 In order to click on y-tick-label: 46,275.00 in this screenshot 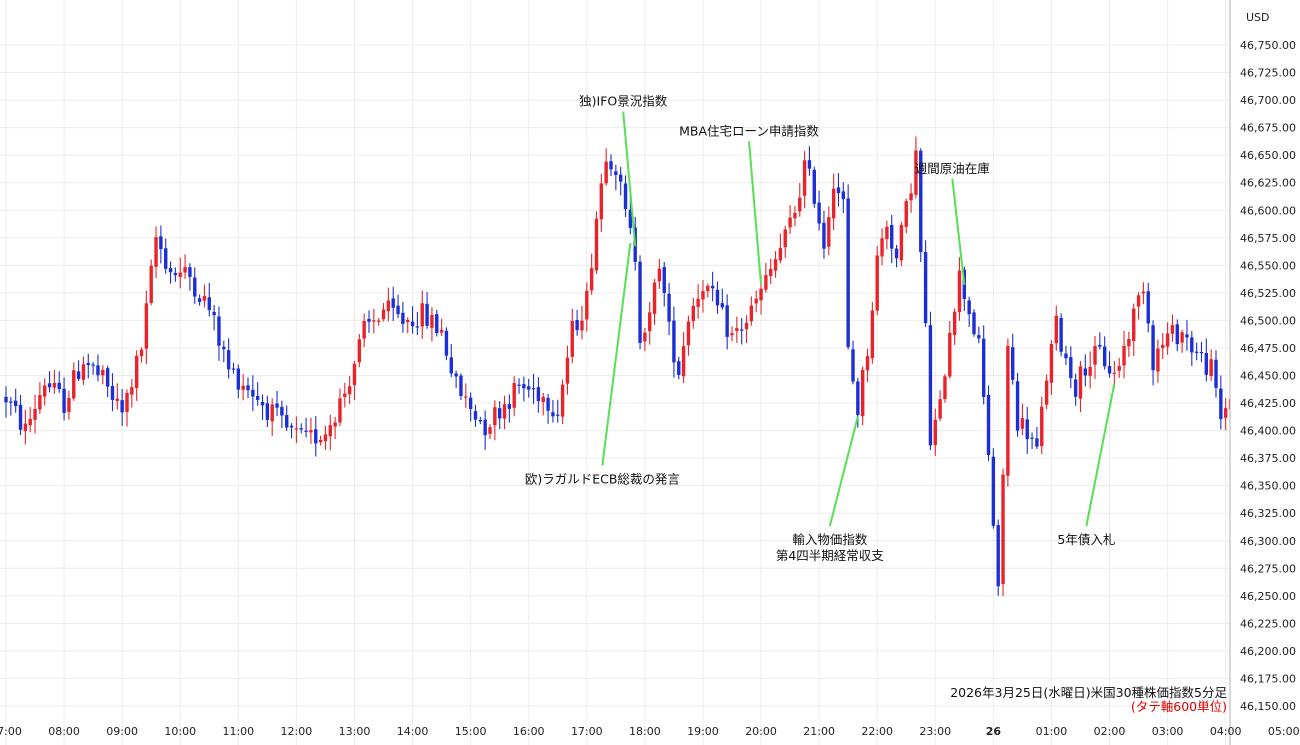, I will do `click(1268, 568)`.